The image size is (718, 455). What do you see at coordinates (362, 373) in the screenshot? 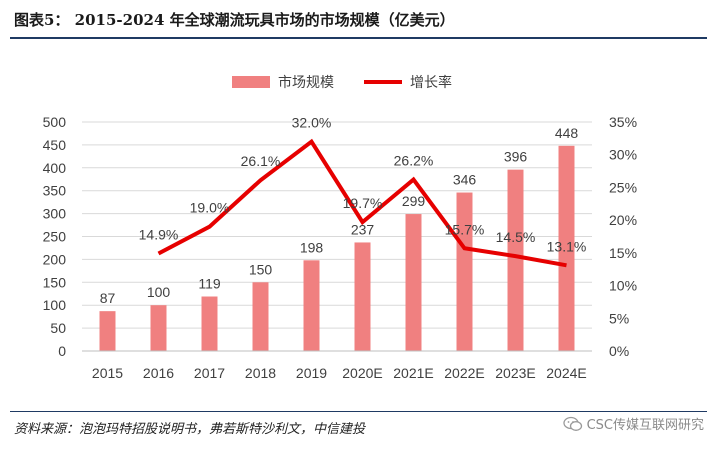
I see `x-tick-label: 2020E` at bounding box center [362, 373].